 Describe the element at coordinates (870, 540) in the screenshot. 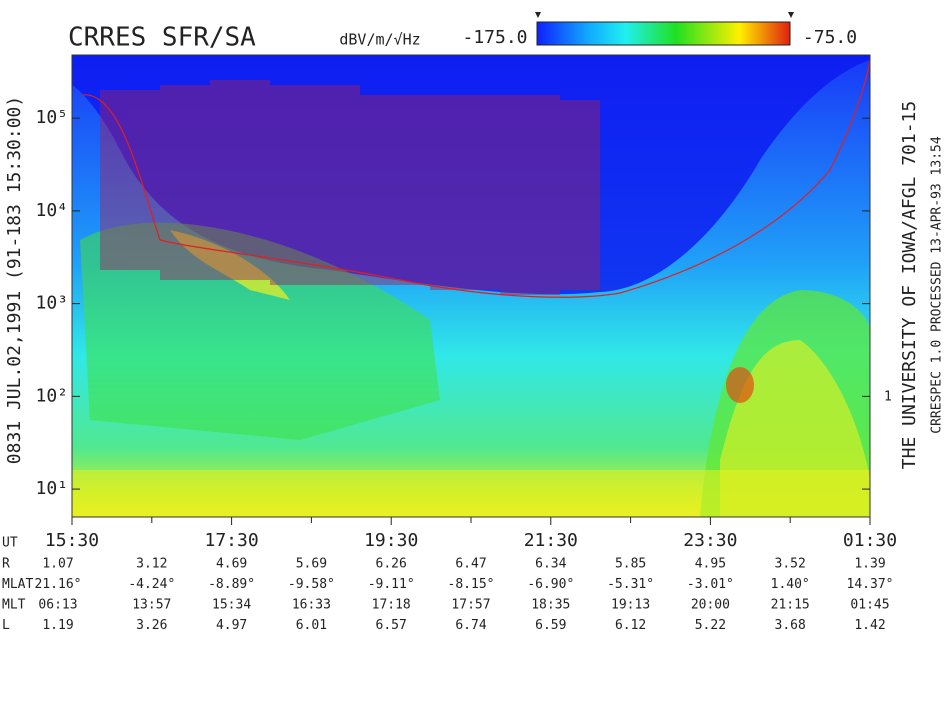

I see `x-tick-label: 01:30` at that location.